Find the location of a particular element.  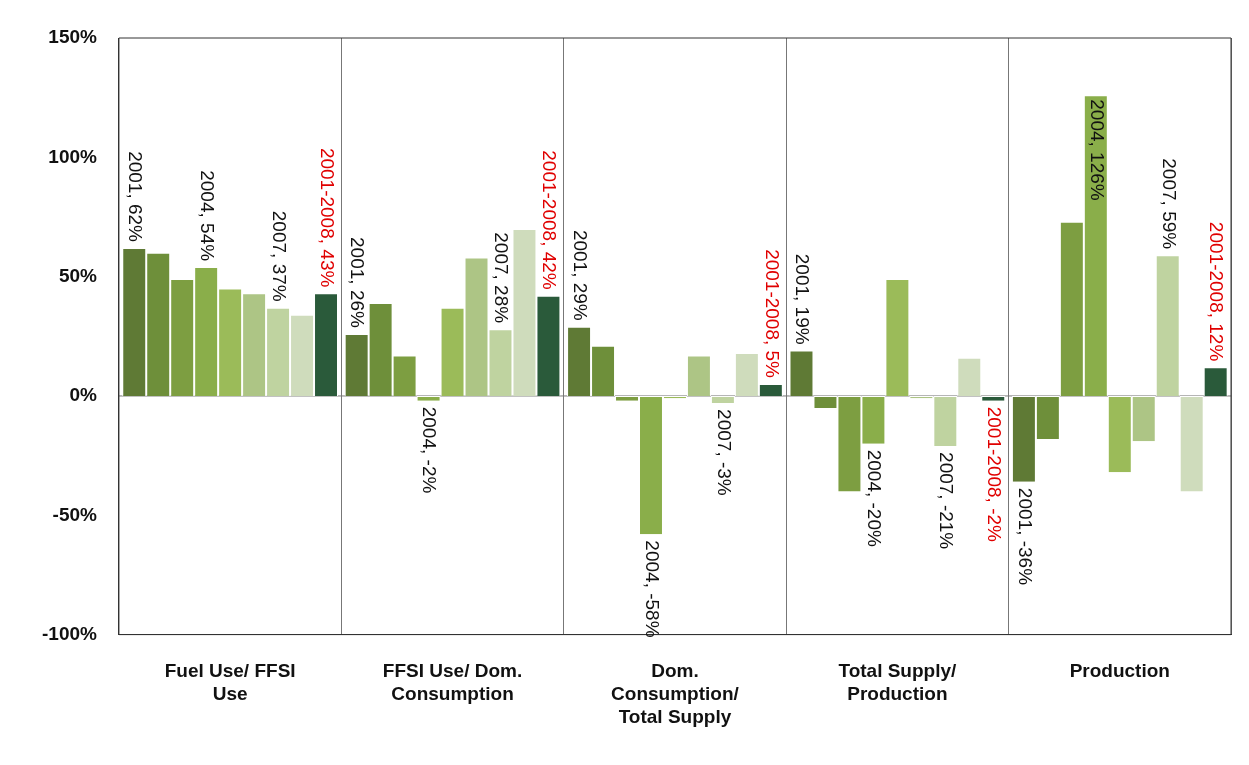

data-label: 2004, -2% is located at coordinates (430, 450).